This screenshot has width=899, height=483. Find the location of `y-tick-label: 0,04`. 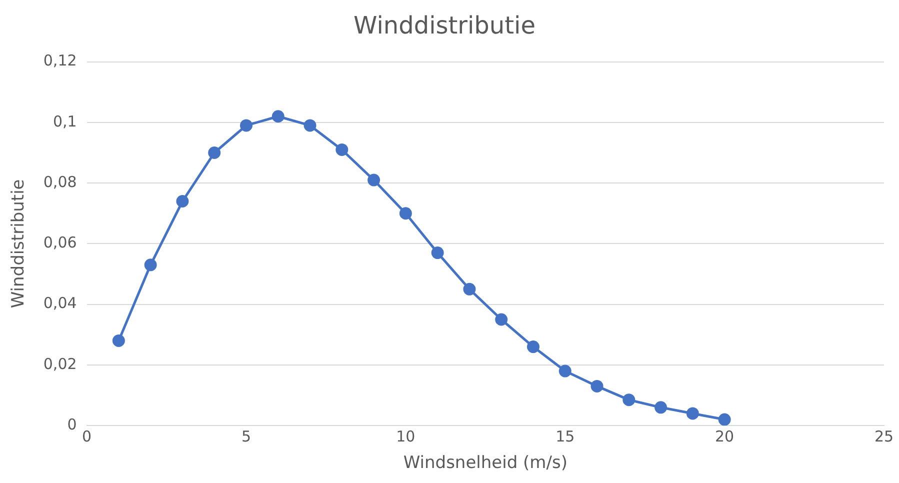

y-tick-label: 0,04 is located at coordinates (60, 303).